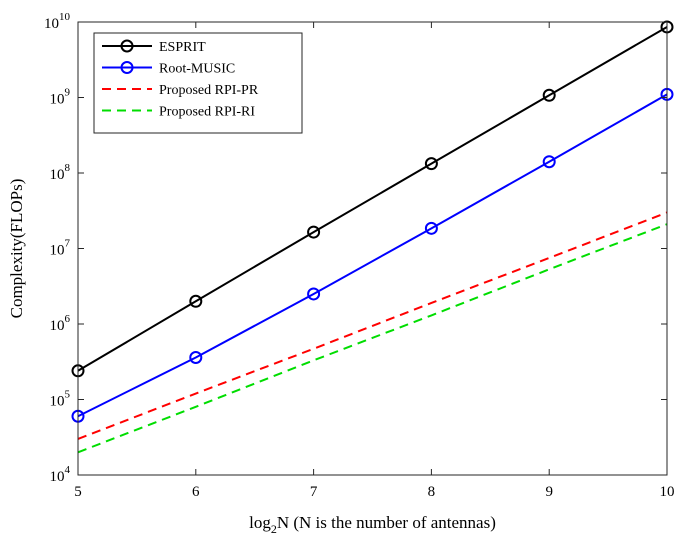  I want to click on y-tick-label: 10⁸, so click(60, 172).